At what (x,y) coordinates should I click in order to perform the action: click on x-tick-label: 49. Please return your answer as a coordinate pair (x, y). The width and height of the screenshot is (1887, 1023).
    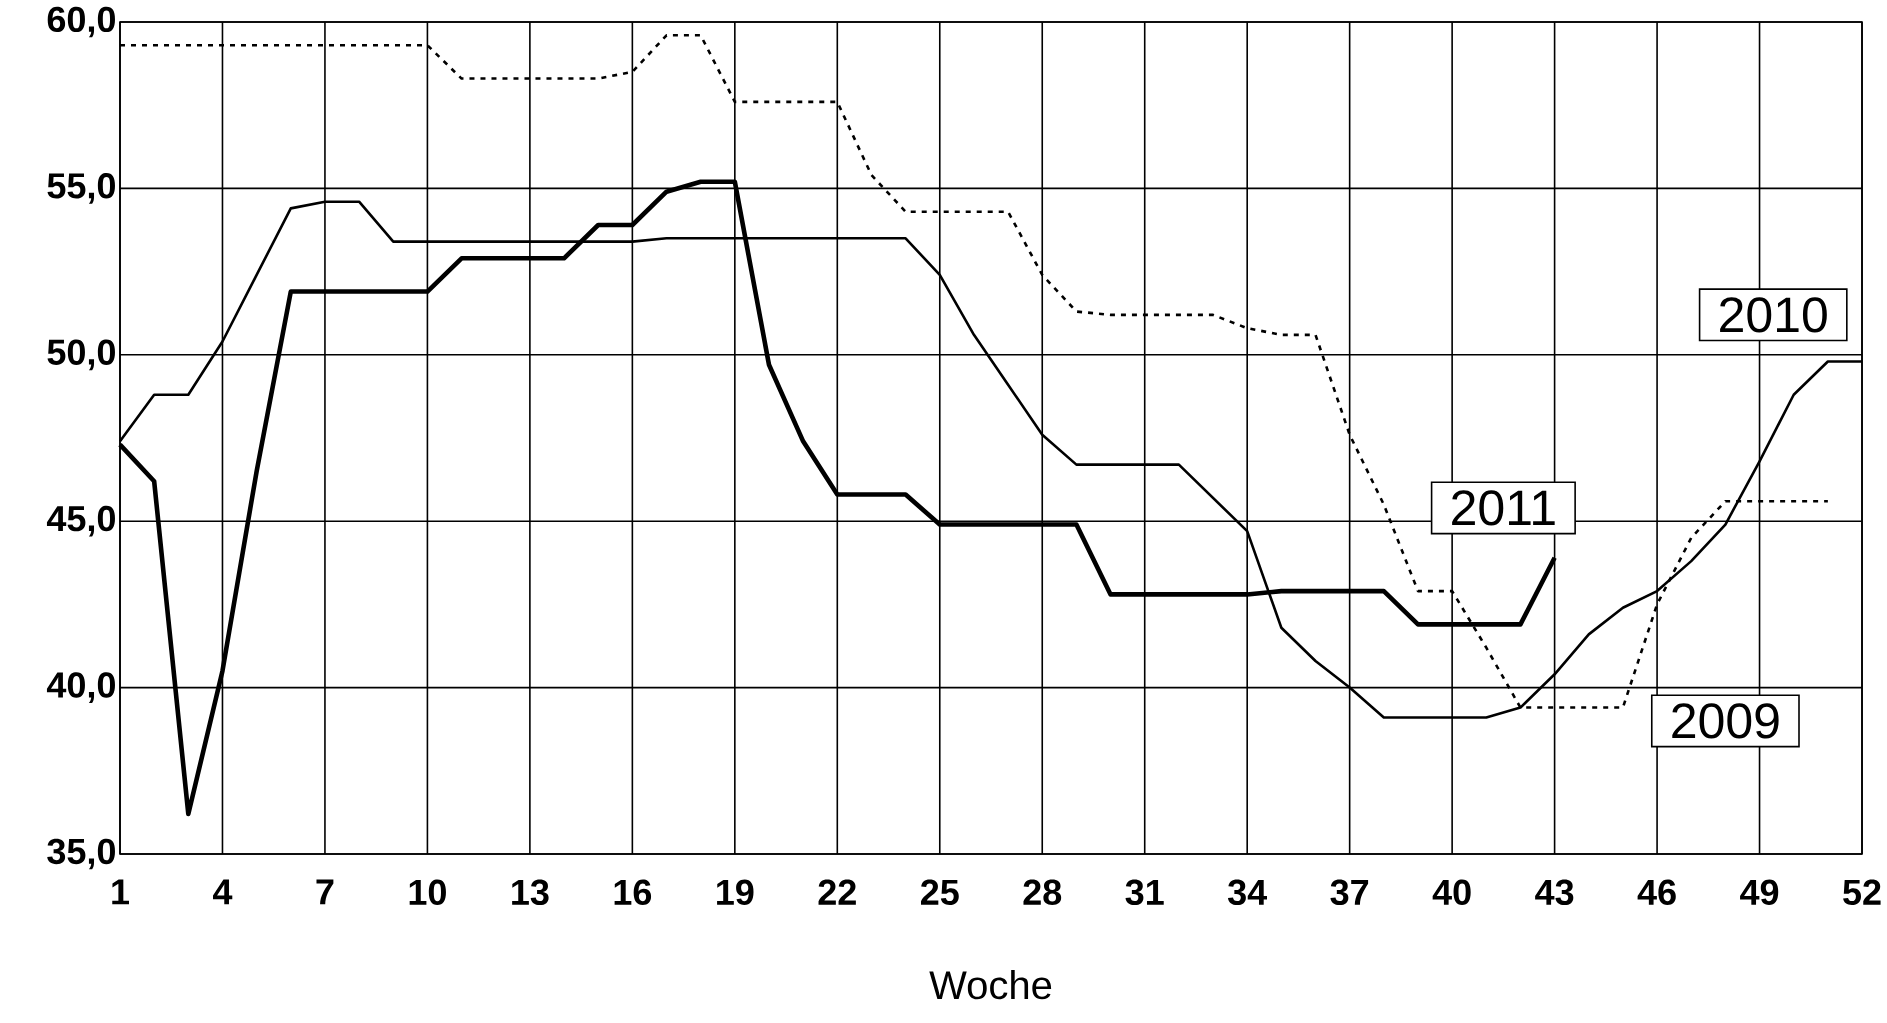
    Looking at the image, I should click on (1759, 892).